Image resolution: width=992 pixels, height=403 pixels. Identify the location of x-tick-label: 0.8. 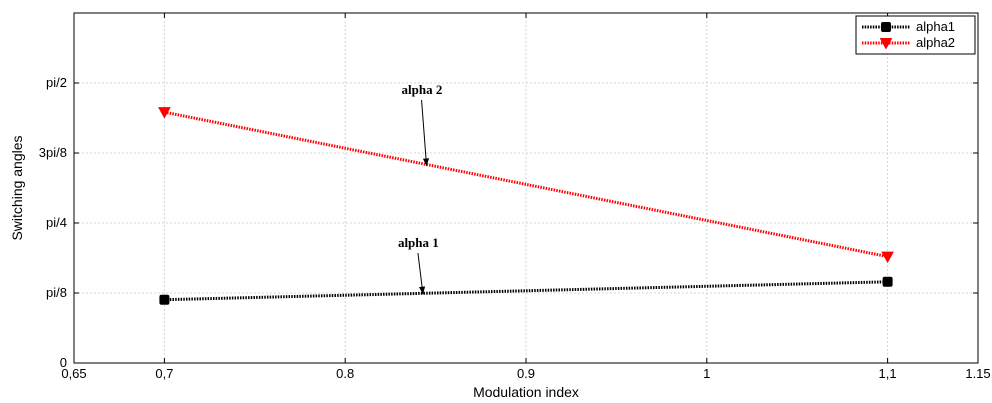
(345, 373).